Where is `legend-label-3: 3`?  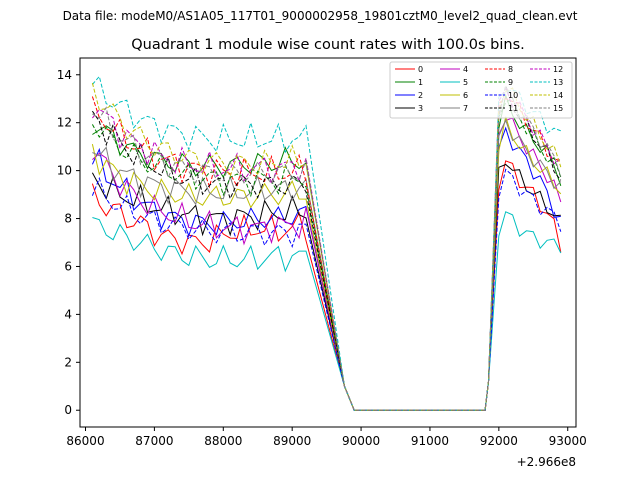
legend-label-3: 3 is located at coordinates (420, 108).